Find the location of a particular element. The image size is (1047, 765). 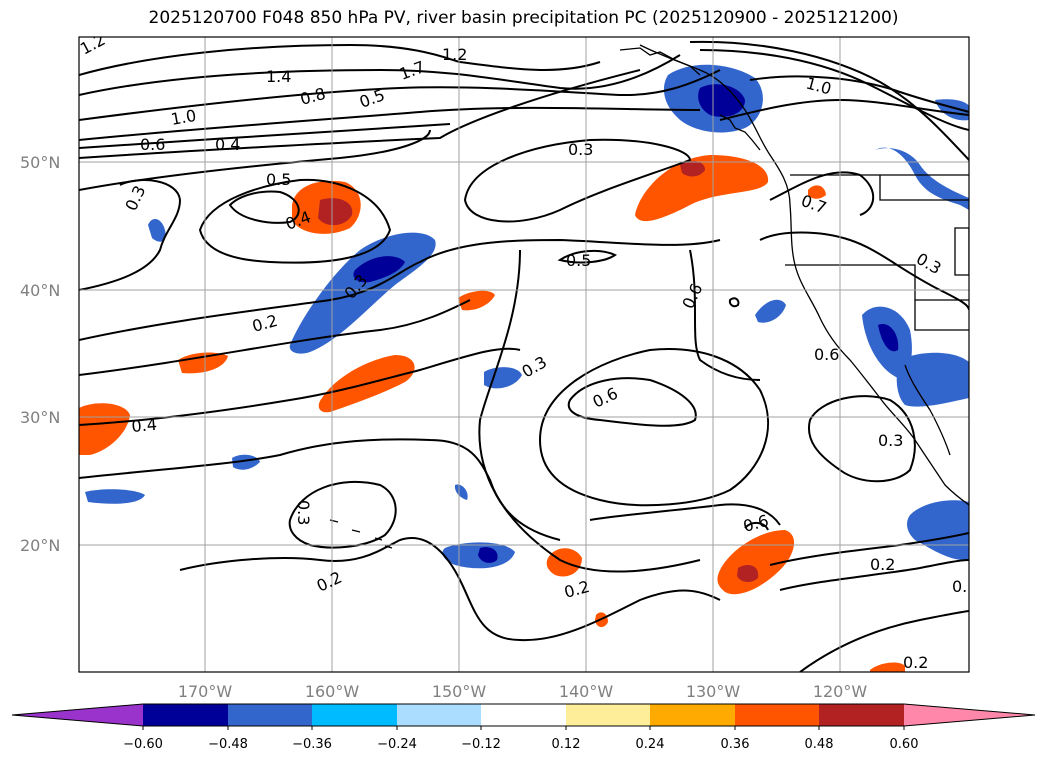

longitude-labels: 170°W 160°W 150°W 140°W 130°W 120°W is located at coordinates (523, 691).